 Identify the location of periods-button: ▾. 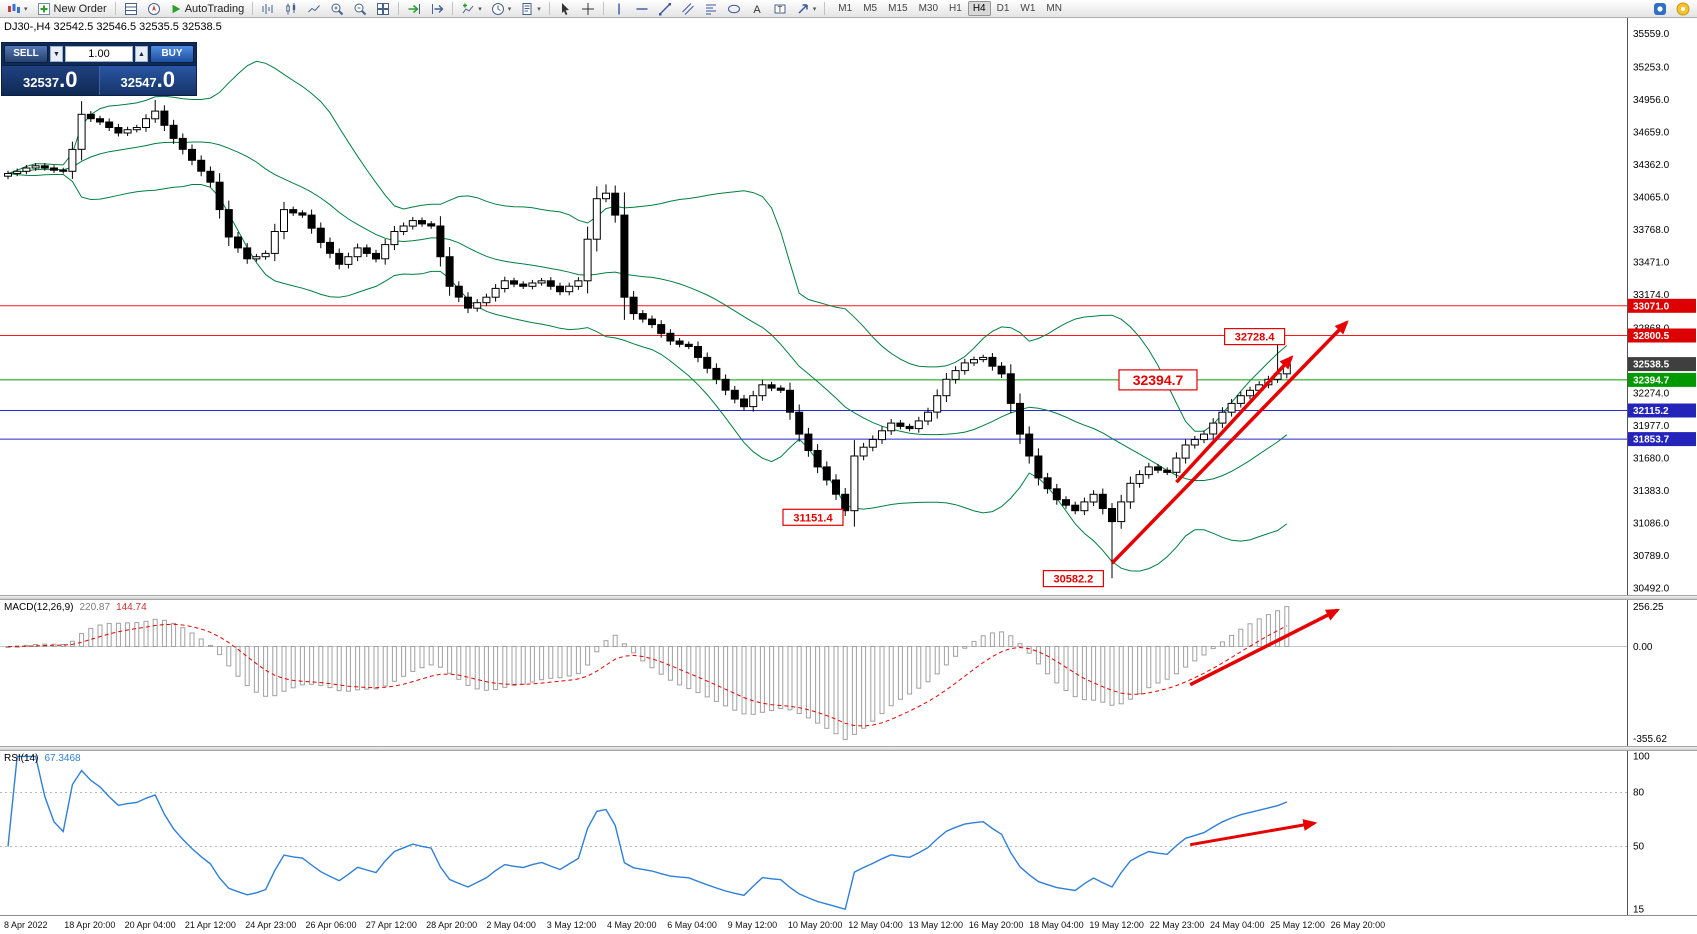
(501, 9).